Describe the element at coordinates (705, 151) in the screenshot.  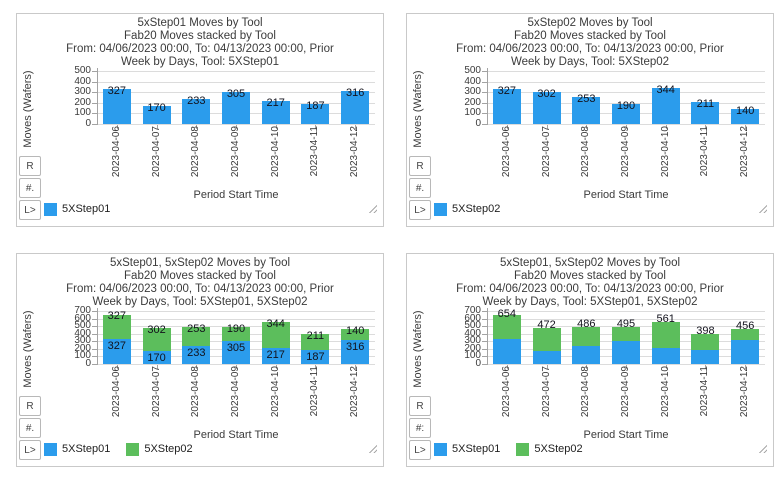
I see `x-tick-label: 2023-04-11` at that location.